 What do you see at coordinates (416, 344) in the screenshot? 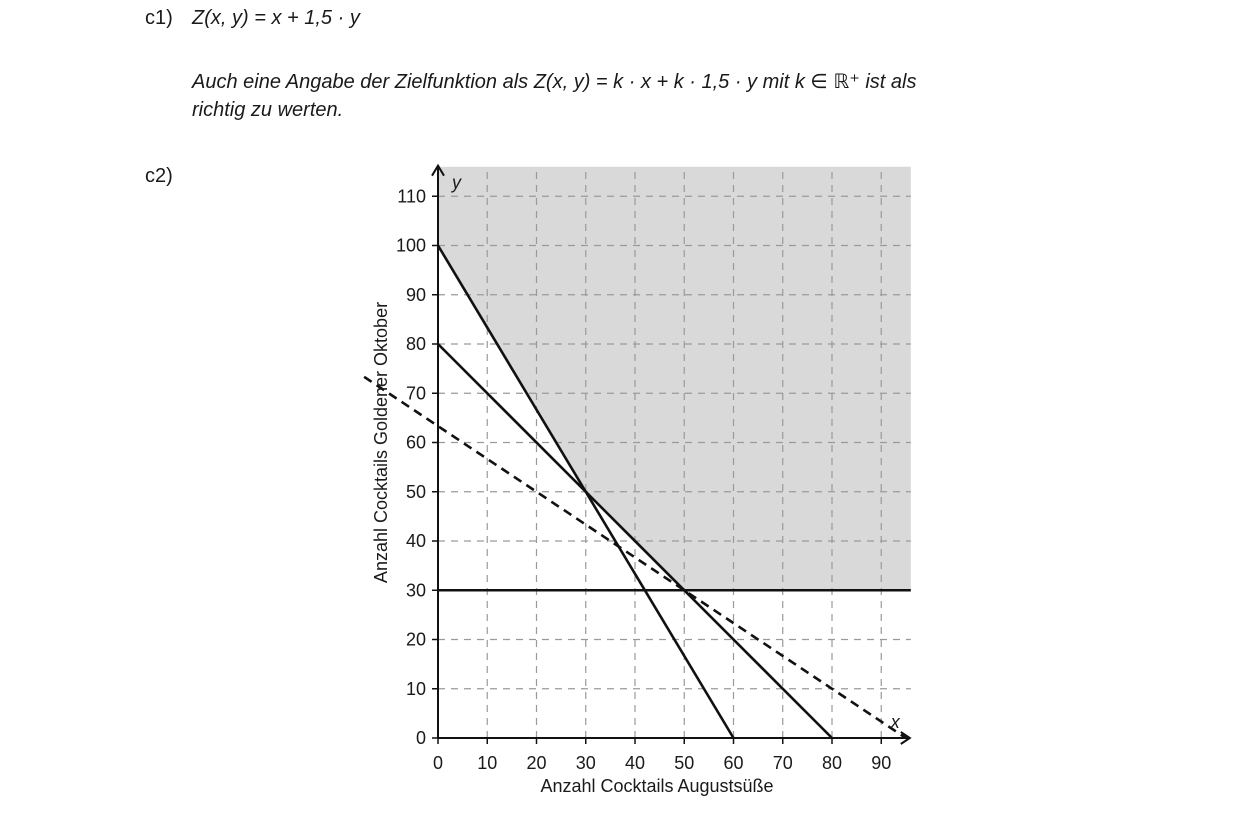
I see `y-tick-label-80: 80` at bounding box center [416, 344].